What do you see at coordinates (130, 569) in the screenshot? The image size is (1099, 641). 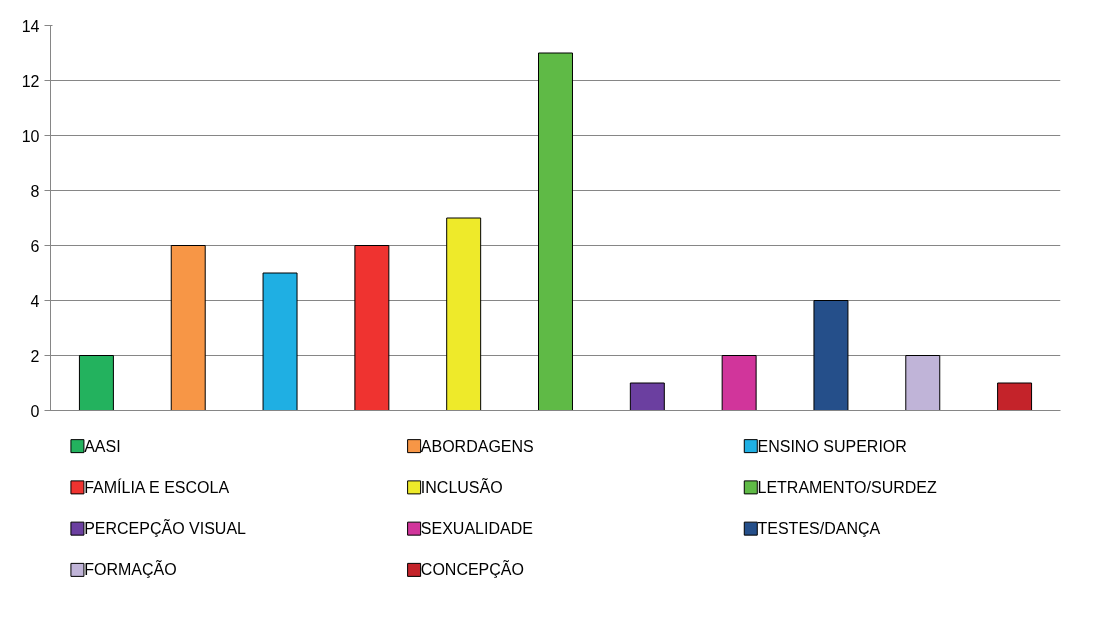 I see `legend-label: FORMAÇÃO` at bounding box center [130, 569].